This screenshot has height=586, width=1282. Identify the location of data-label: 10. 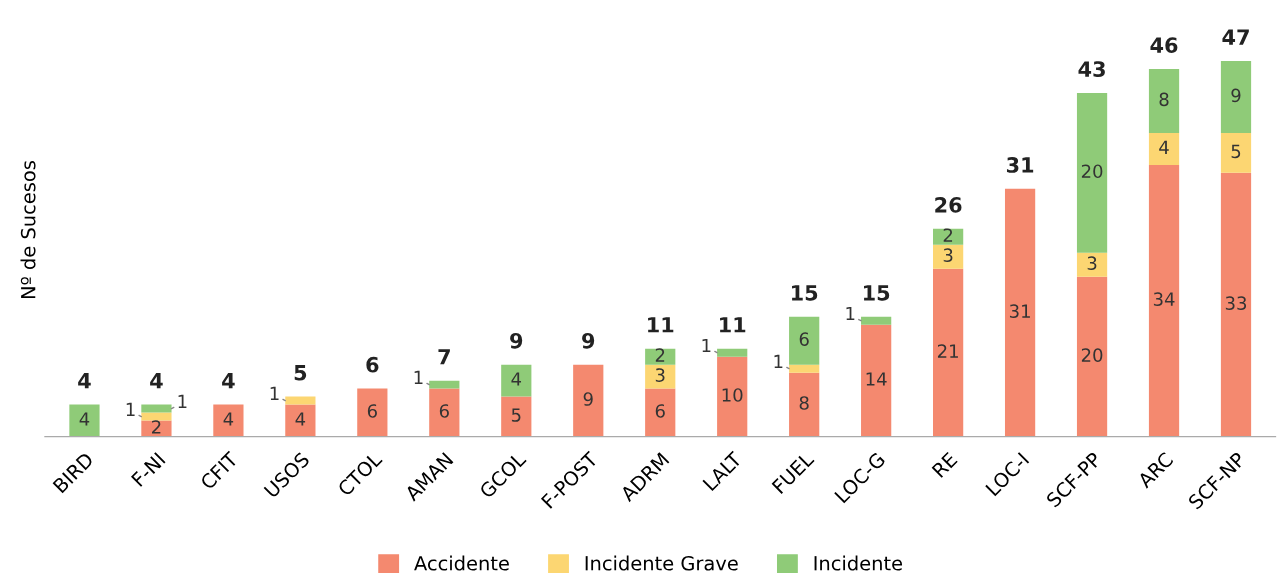
(732, 395).